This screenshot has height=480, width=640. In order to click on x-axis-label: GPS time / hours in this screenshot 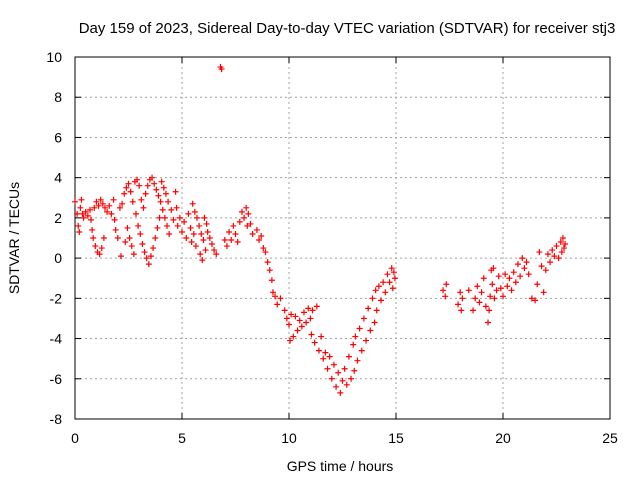, I will do `click(340, 466)`.